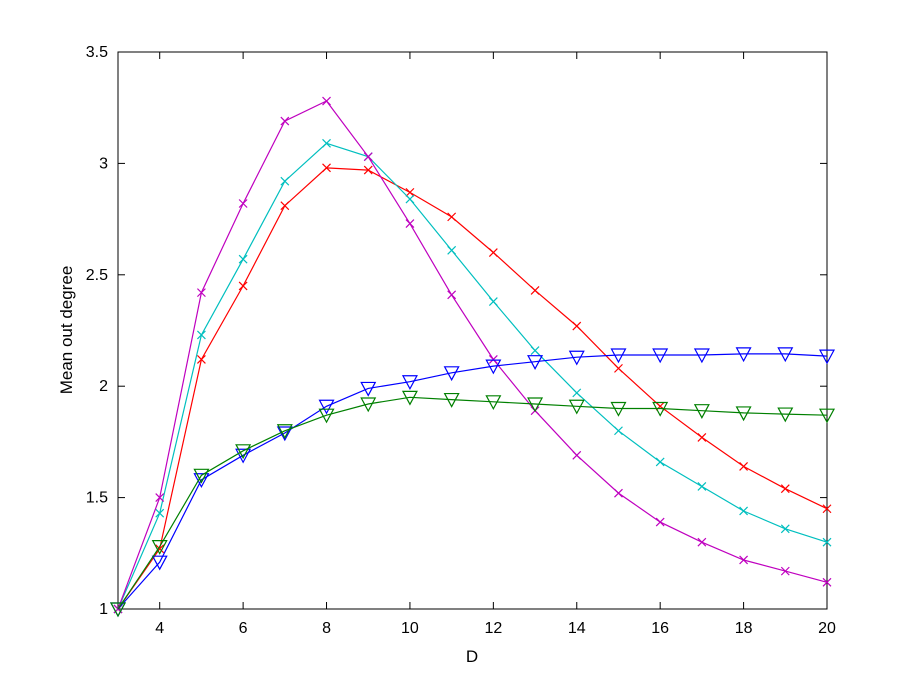  What do you see at coordinates (97, 52) in the screenshot?
I see `y-tick-label: 3.5` at bounding box center [97, 52].